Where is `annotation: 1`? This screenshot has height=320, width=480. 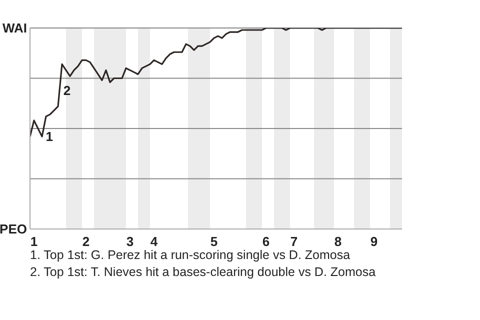 annotation: 1 is located at coordinates (50, 136).